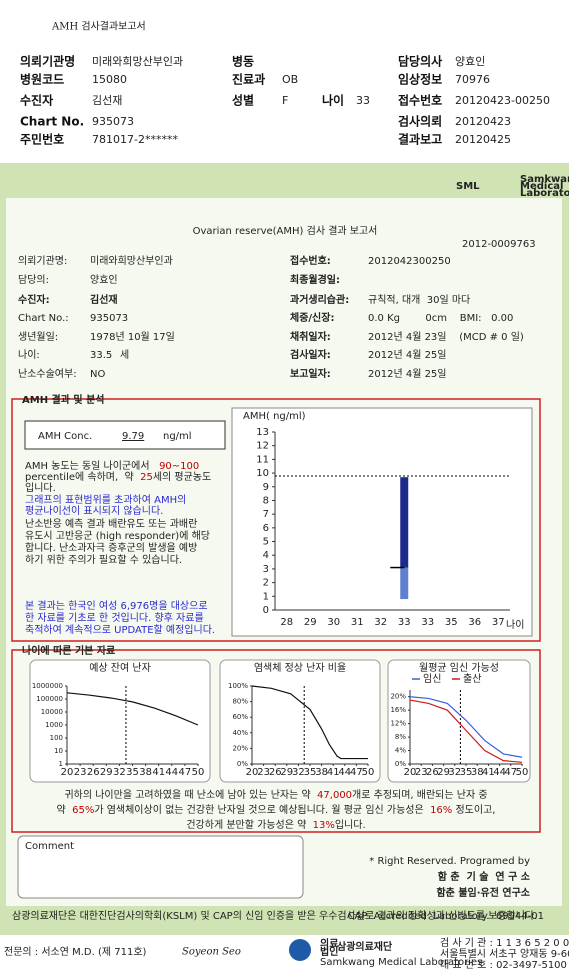  I want to click on foundation-small: 법인, so click(329, 951).